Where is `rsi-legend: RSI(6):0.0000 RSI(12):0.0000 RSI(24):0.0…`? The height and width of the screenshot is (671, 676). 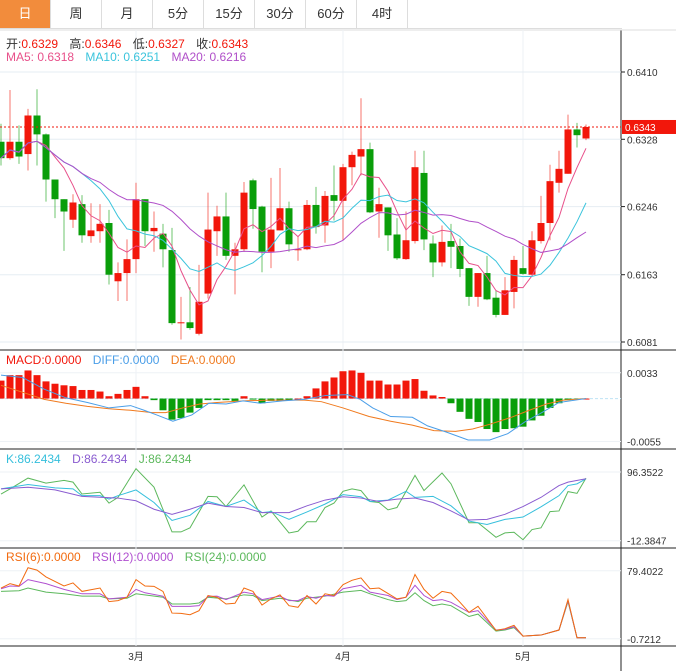 rsi-legend: RSI(6):0.0000 RSI(12):0.0000 RSI(24):0.0… is located at coordinates (140, 557).